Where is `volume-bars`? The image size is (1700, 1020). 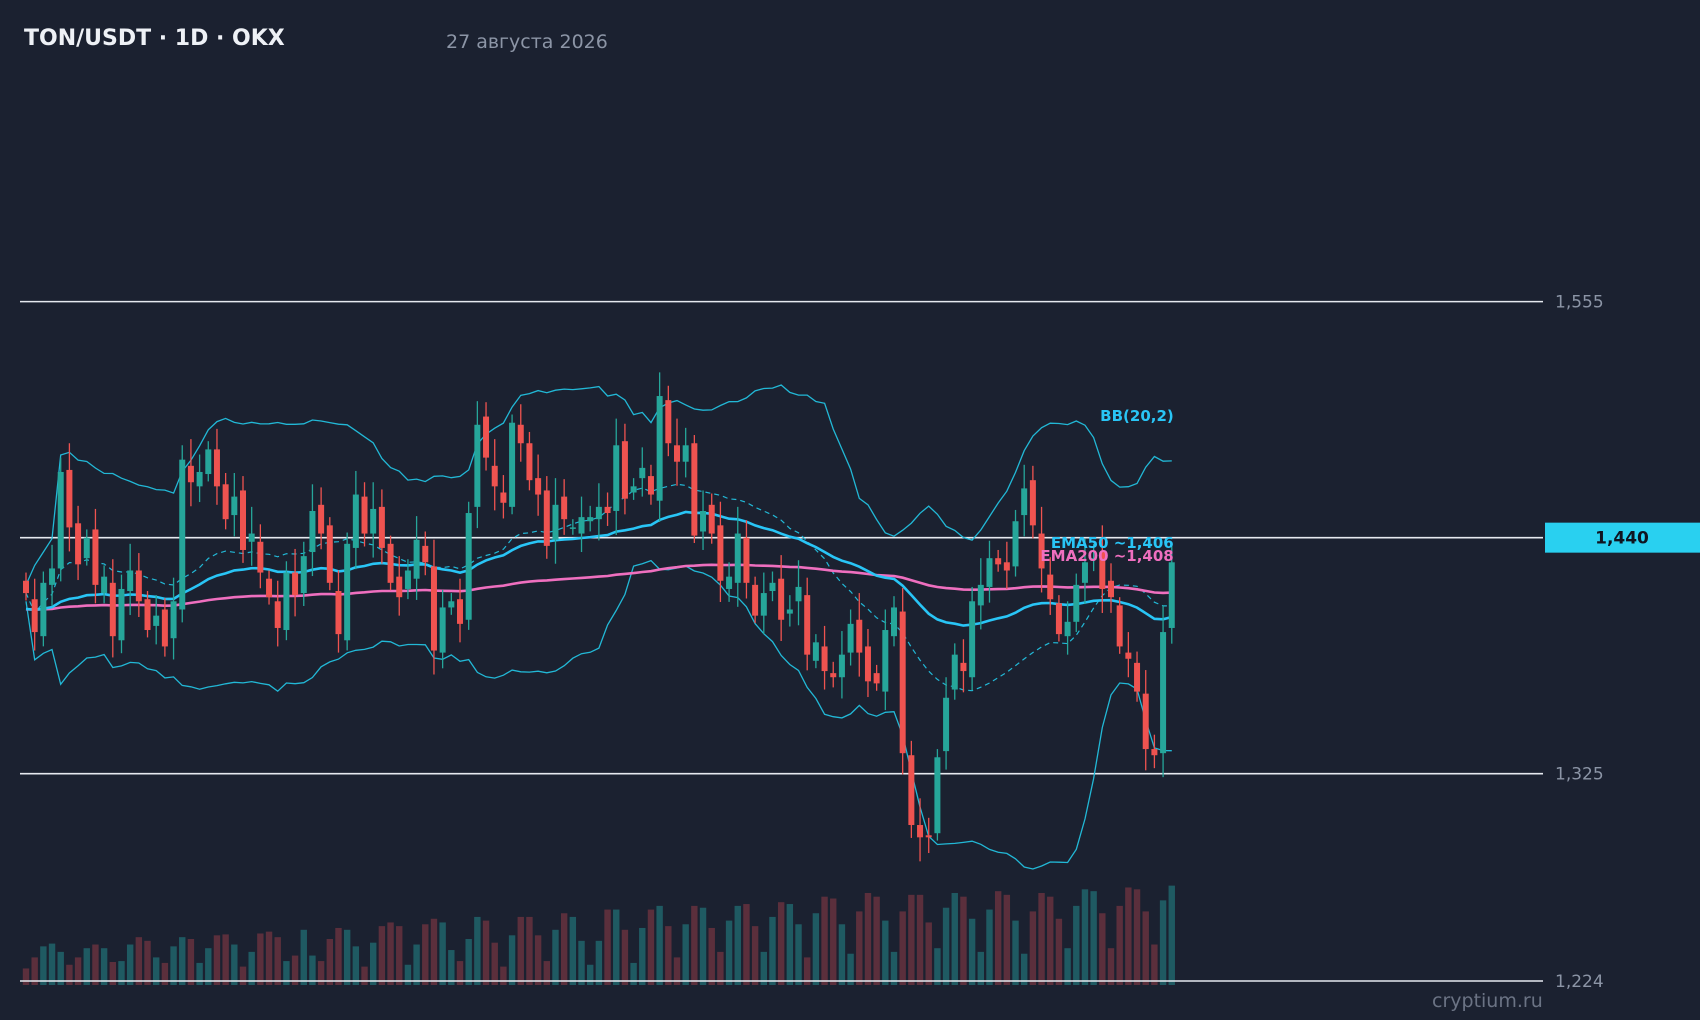 volume-bars is located at coordinates (598, 935).